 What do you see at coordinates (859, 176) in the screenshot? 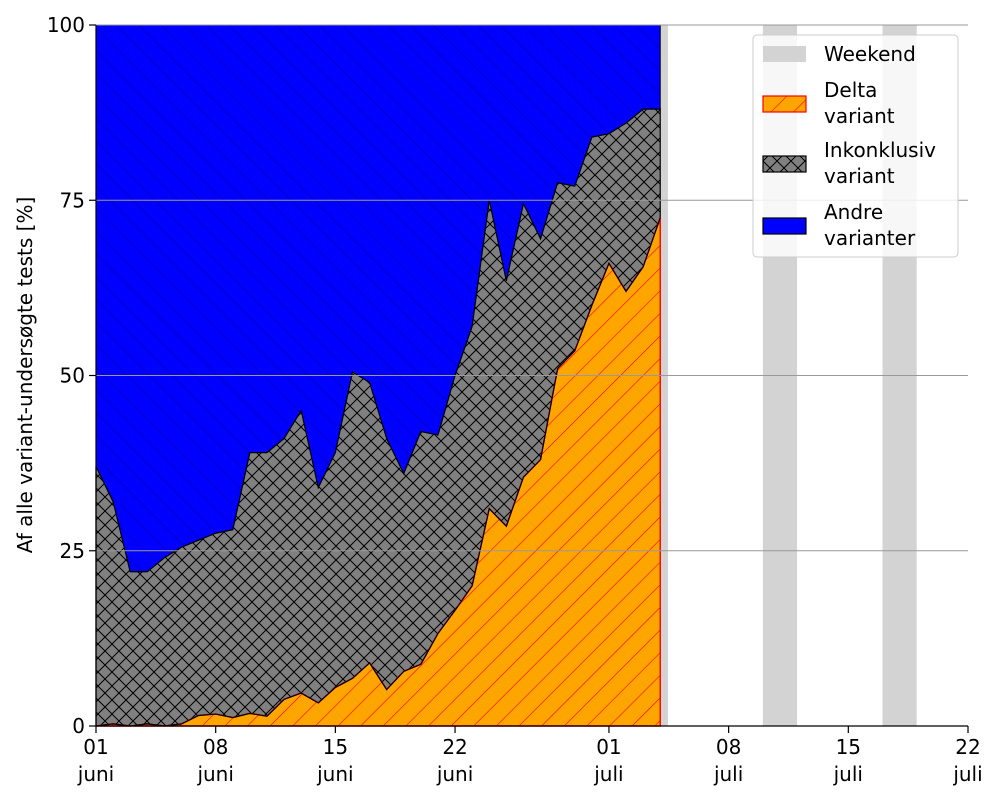
I see `legend-label-inconclusive: variant` at bounding box center [859, 176].